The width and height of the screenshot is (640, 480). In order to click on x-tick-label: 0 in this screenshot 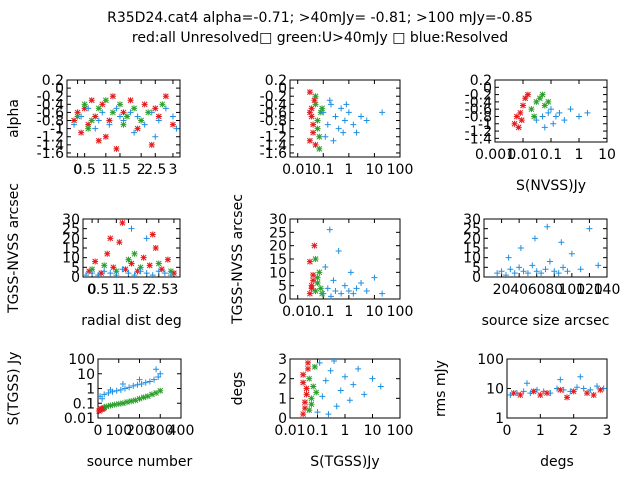, I will do `click(98, 431)`.